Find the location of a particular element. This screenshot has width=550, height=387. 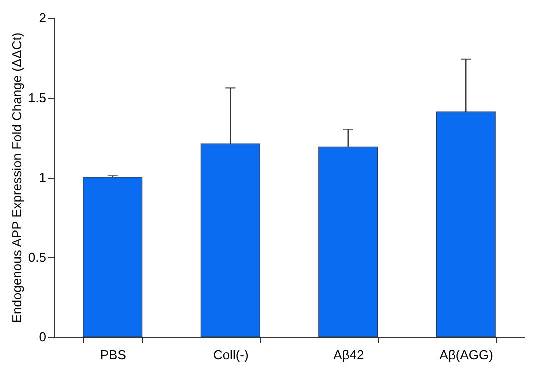

y-tick-label: 0 is located at coordinates (42, 337).